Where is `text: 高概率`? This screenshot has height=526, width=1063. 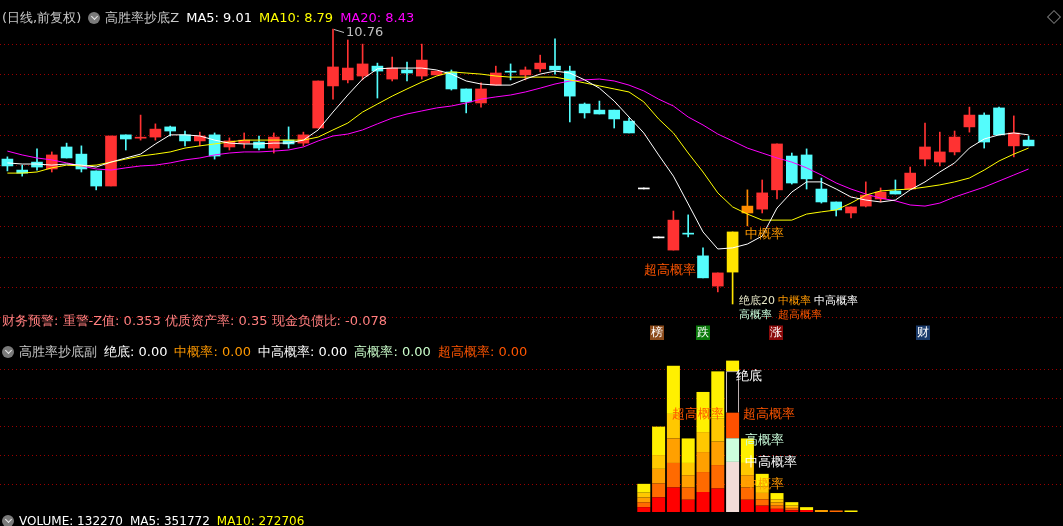 text: 高概率 is located at coordinates (755, 314).